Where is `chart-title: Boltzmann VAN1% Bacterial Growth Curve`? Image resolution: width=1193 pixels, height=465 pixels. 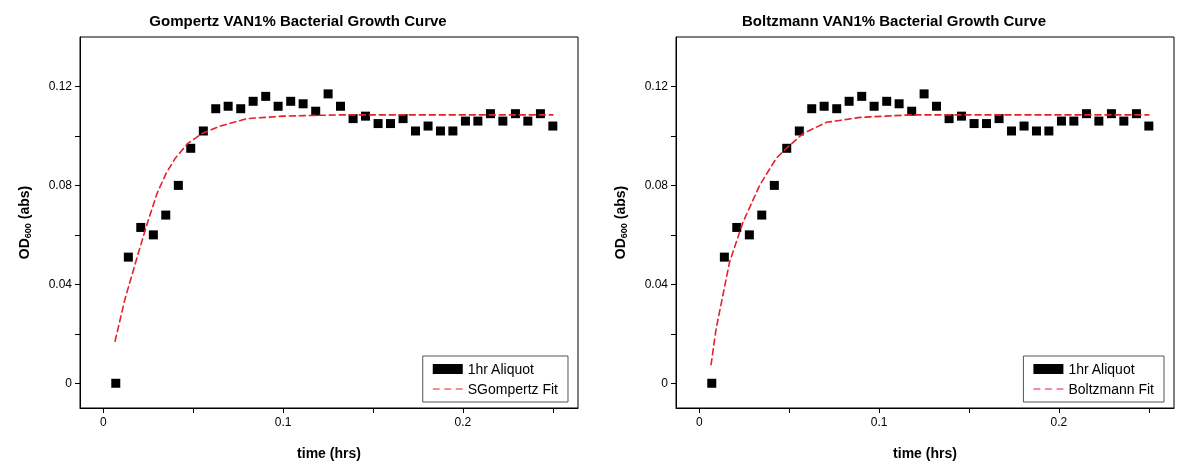 chart-title: Boltzmann VAN1% Bacterial Growth Curve is located at coordinates (894, 20).